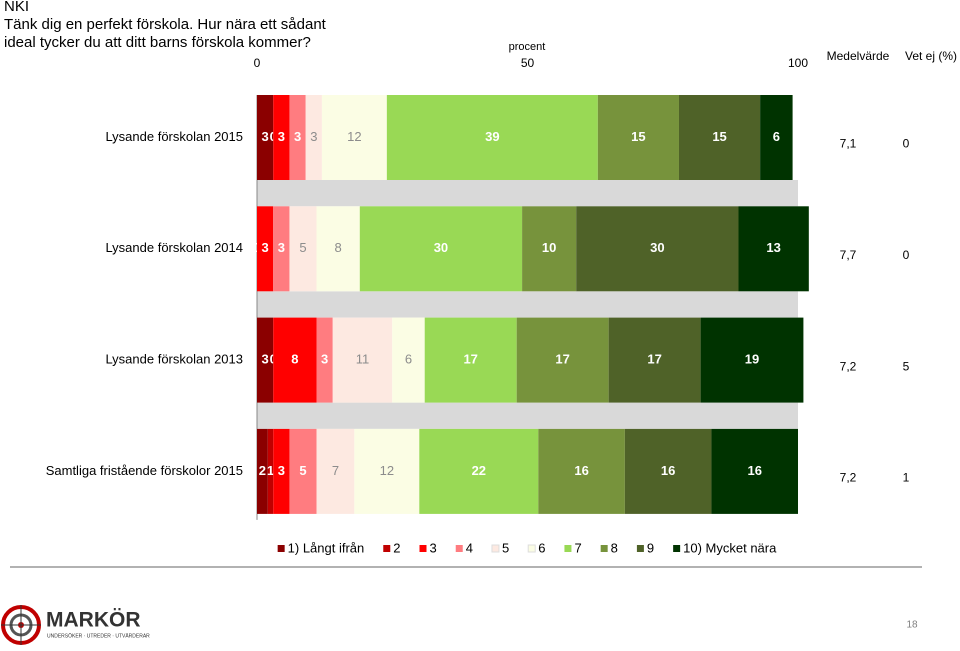 Image resolution: width=960 pixels, height=651 pixels. I want to click on data-label: 10, so click(549, 247).